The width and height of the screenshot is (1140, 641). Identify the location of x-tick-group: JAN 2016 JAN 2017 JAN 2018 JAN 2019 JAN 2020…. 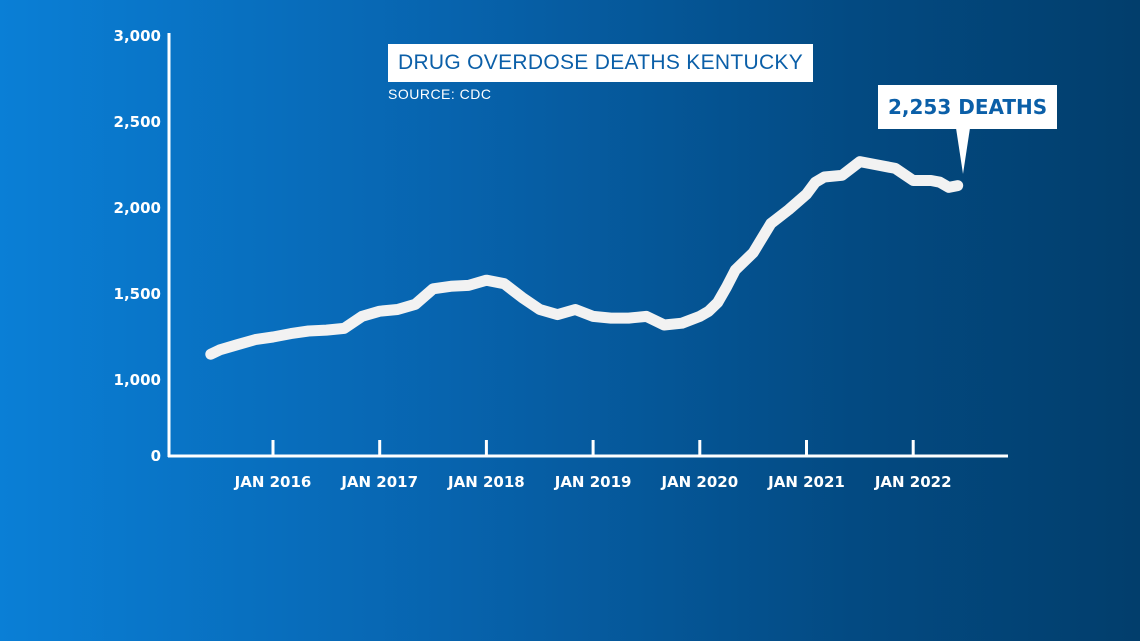
(593, 465).